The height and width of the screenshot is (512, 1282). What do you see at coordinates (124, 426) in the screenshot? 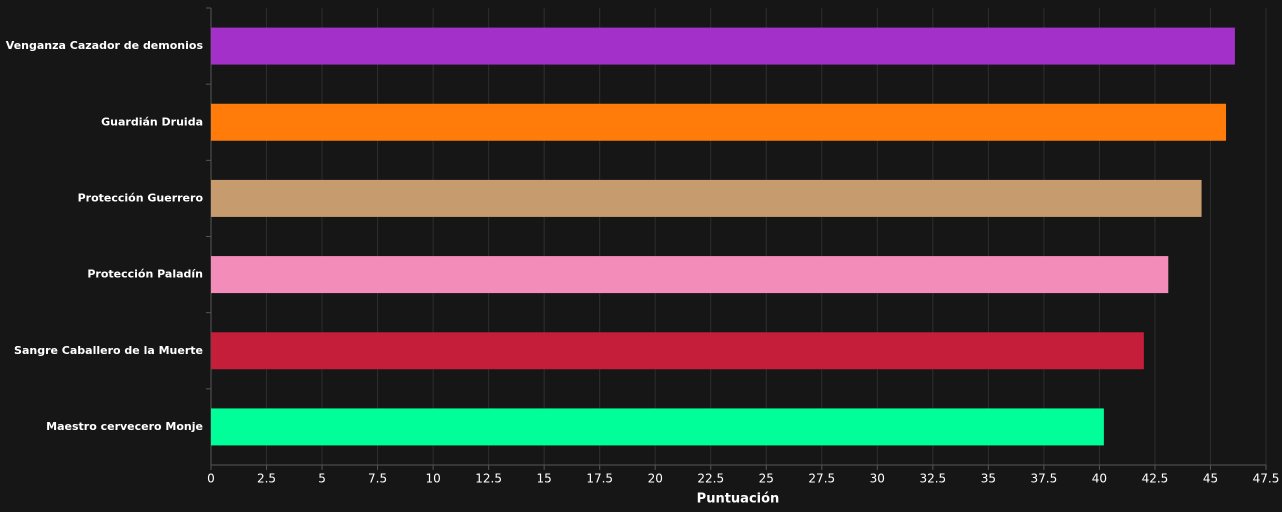
I see `y-tick-label: Maestro cervecero Monje` at bounding box center [124, 426].